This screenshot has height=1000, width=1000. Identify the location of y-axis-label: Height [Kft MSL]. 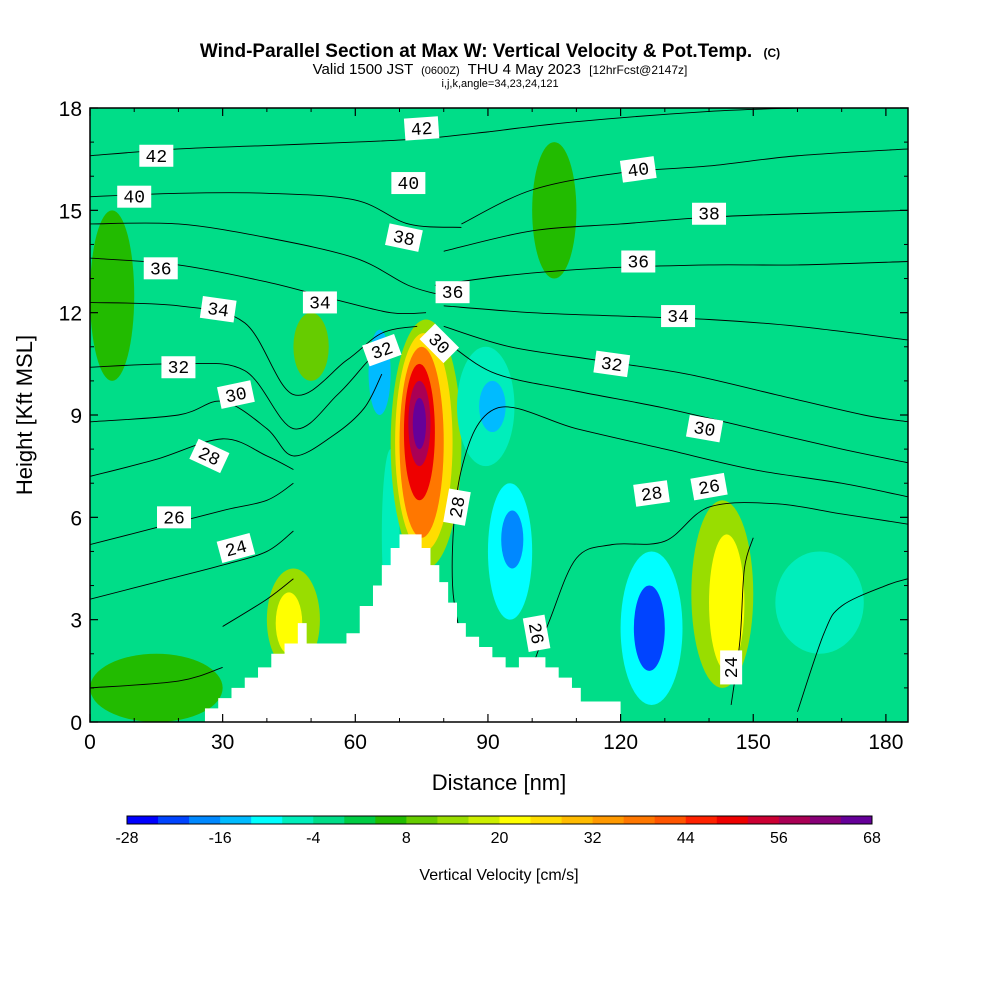
(24, 415).